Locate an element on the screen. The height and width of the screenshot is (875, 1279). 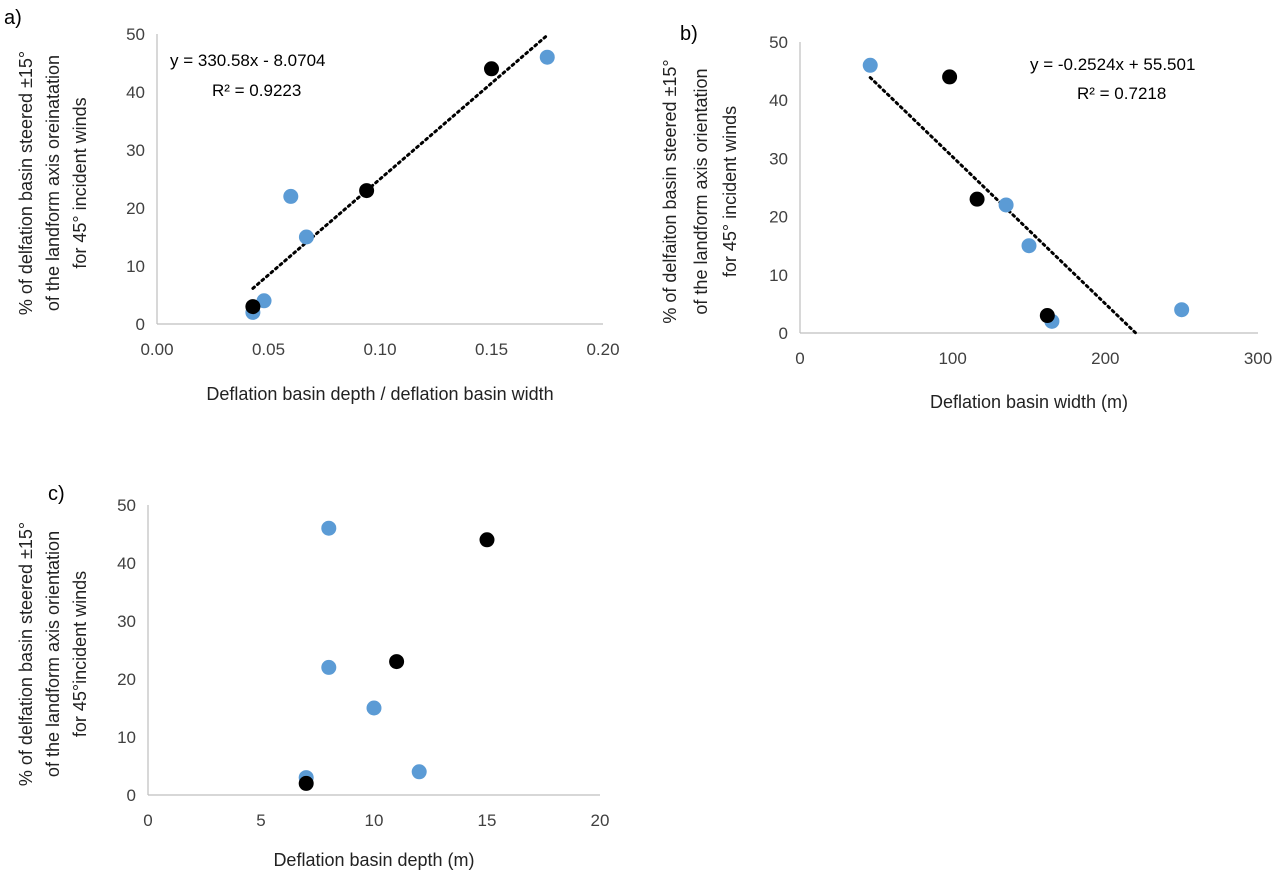
trendline-equation: y = -0.2524x + 55.501 is located at coordinates (1112, 64).